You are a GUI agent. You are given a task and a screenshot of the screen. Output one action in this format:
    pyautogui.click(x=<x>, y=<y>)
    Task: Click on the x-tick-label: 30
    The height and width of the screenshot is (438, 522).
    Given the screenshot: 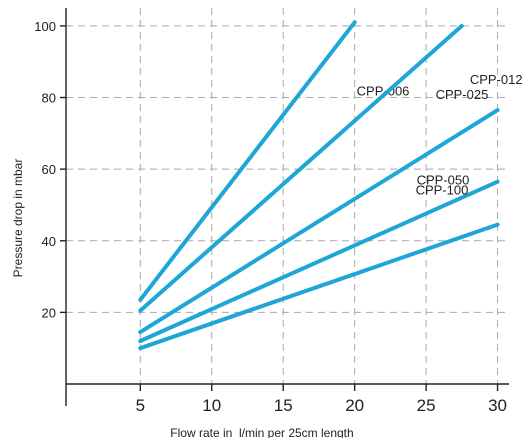 What is the action you would take?
    pyautogui.click(x=497, y=405)
    